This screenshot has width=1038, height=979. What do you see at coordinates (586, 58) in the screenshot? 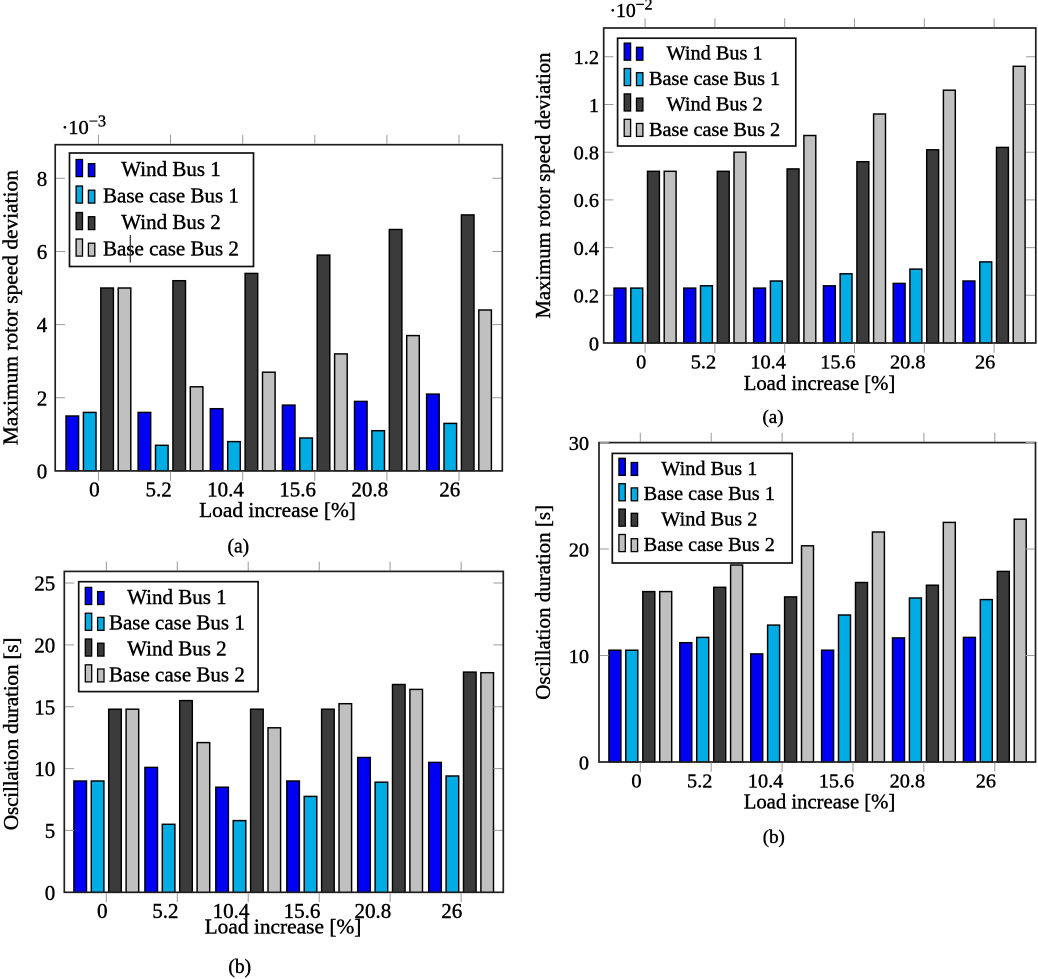
I see `svg-text: 1.2` at bounding box center [586, 58].